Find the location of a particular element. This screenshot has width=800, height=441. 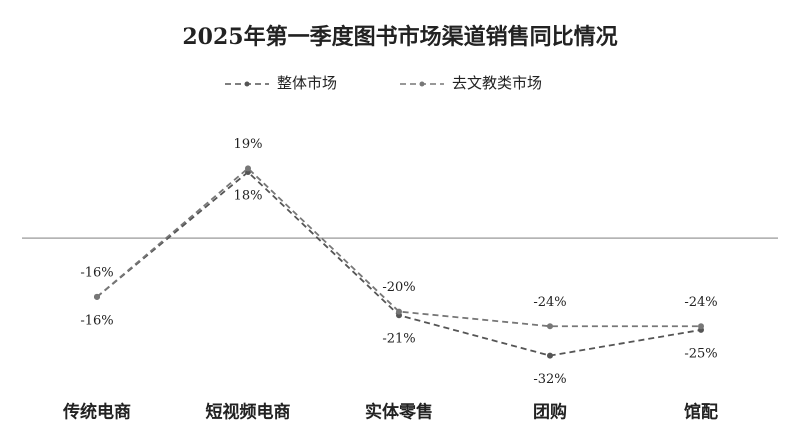

chart-title: 2025年第一季度图书市场渠道销售同比情况 is located at coordinates (399, 37).